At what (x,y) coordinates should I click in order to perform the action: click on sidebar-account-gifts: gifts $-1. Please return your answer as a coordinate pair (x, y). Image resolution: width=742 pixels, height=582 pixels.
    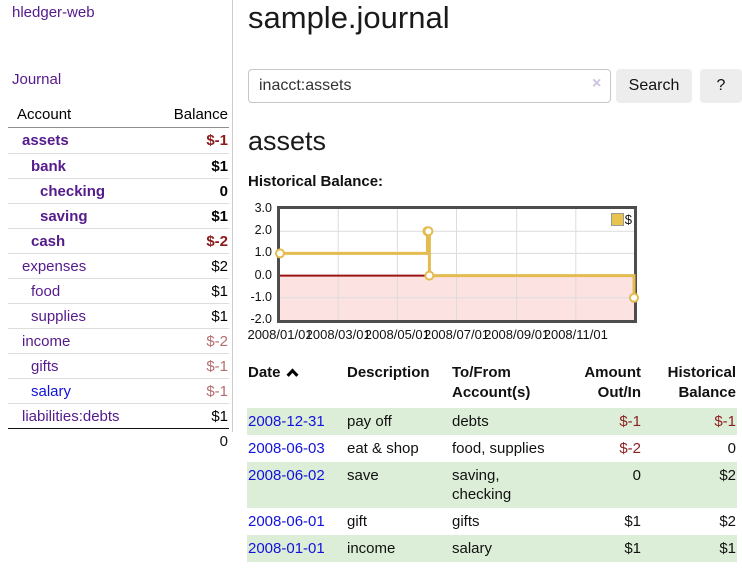
    Looking at the image, I should click on (118, 365).